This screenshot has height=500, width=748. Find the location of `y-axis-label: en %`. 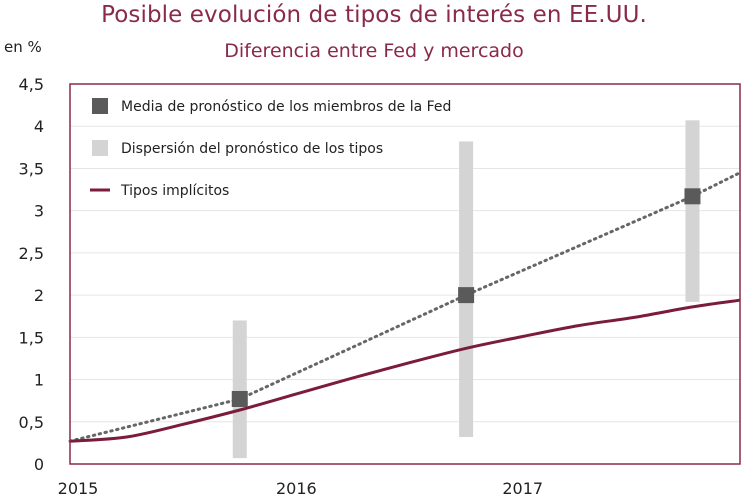

y-axis-label: en % is located at coordinates (23, 47).